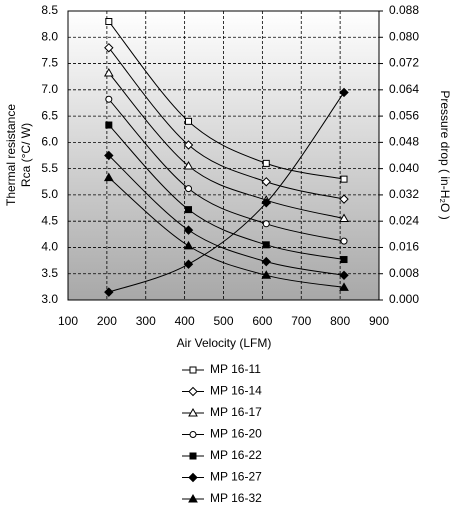 This screenshot has width=454, height=508. Describe the element at coordinates (301, 321) in the screenshot. I see `x-tick-label: 700` at that location.